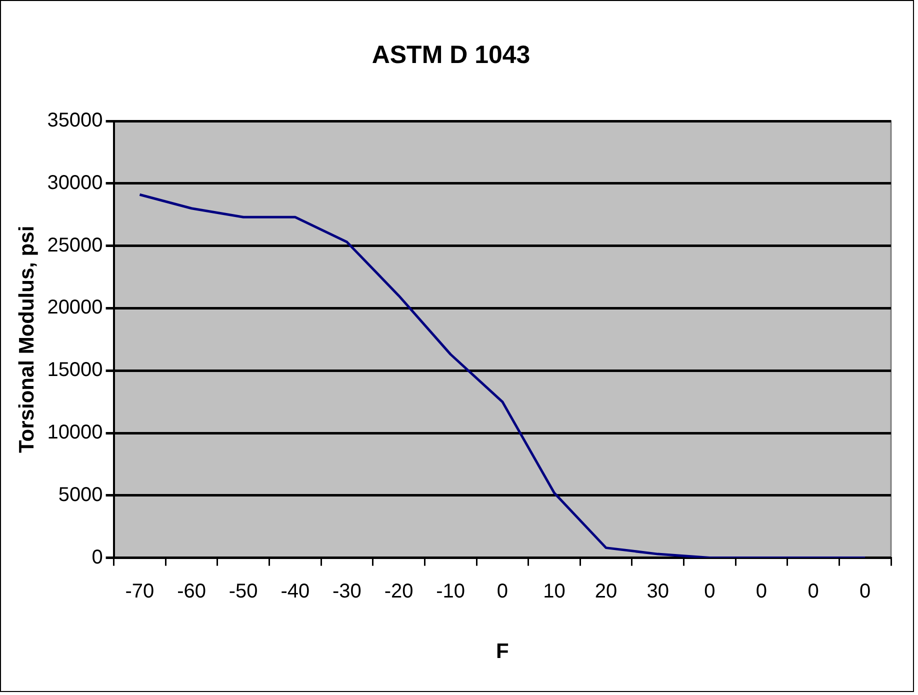 This screenshot has width=918, height=695. Describe the element at coordinates (26, 339) in the screenshot. I see `y-axis-title: Torsional Modulus, psi` at that location.